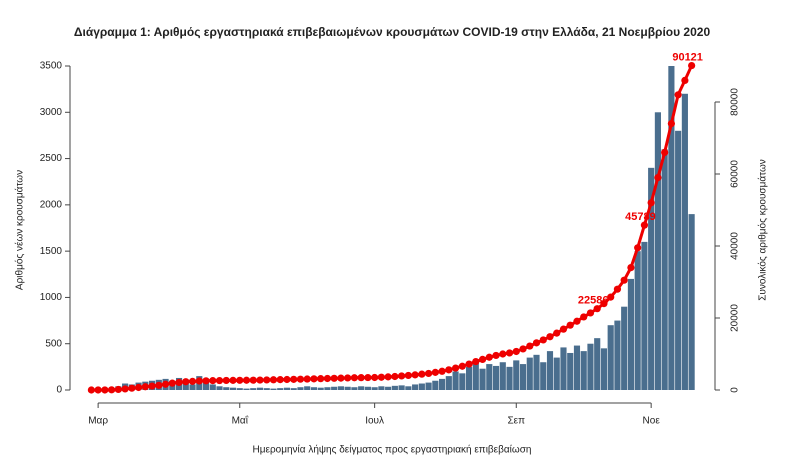 Image resolution: width=785 pixels, height=466 pixels. Describe the element at coordinates (240, 421) in the screenshot. I see `x-tick-label: Μαΐ` at that location.